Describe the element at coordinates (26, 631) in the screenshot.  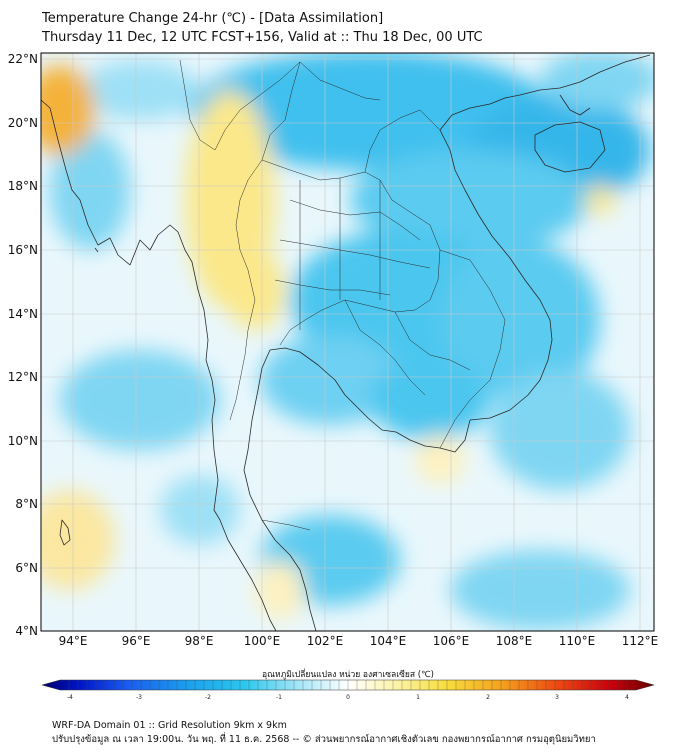
I see `lat-label: 4°N` at that location.